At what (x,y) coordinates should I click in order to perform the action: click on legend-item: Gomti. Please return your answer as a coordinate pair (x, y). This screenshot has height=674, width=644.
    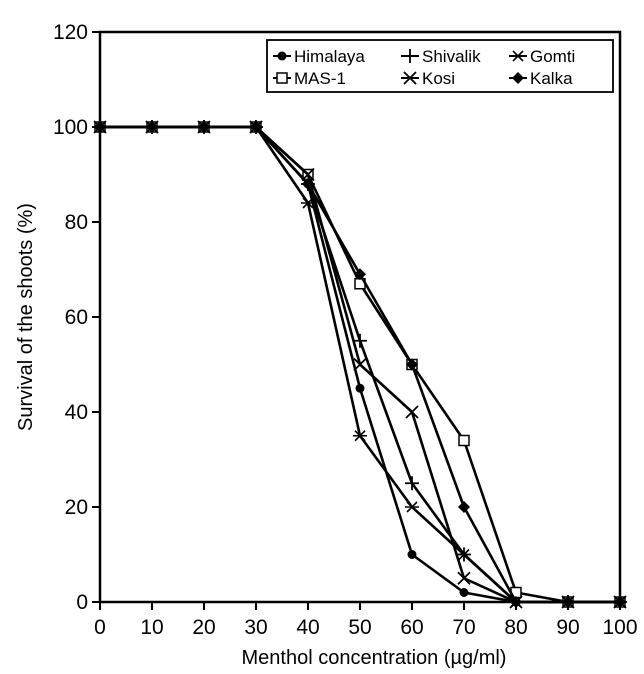
    Looking at the image, I should click on (542, 56).